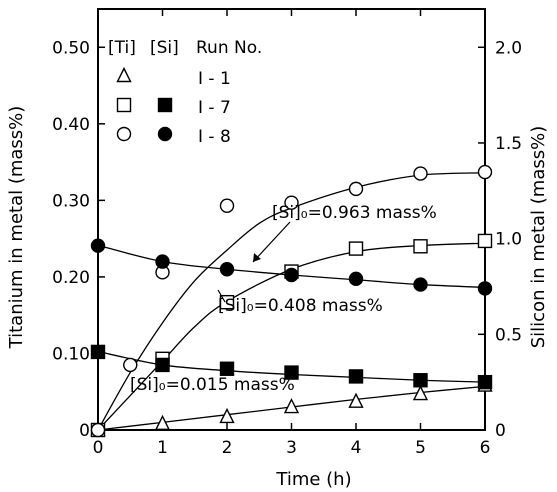  I want to click on legend-marker-si-filled-square, so click(165, 105).